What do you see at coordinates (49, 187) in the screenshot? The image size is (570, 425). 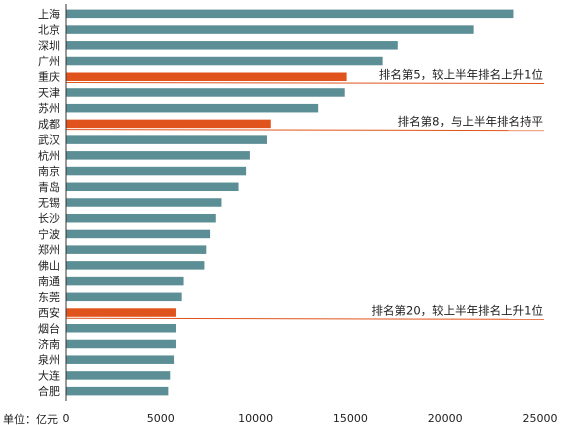 I see `category-label-青岛: 青岛` at bounding box center [49, 187].